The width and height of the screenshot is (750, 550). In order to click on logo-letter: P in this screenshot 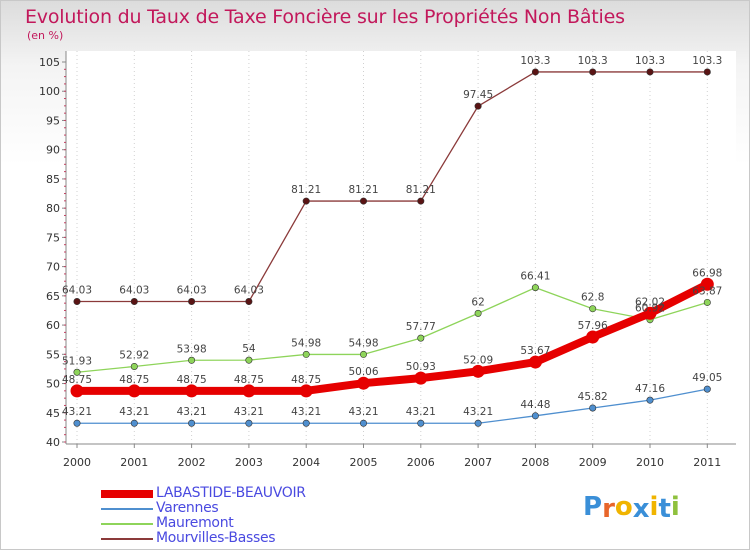, I will do `click(593, 507)`.